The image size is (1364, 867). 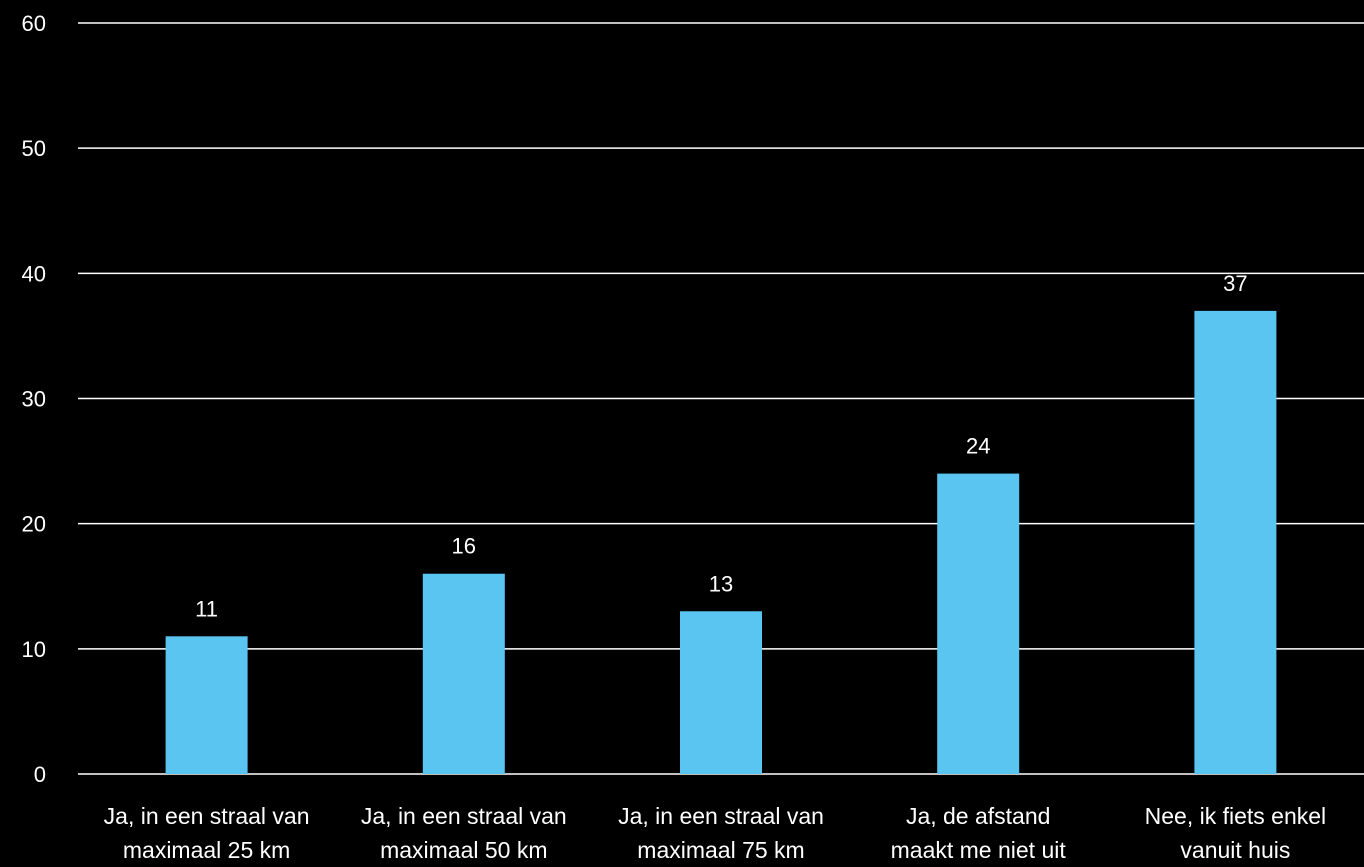 I want to click on data-label-3: 13, so click(x=721, y=583).